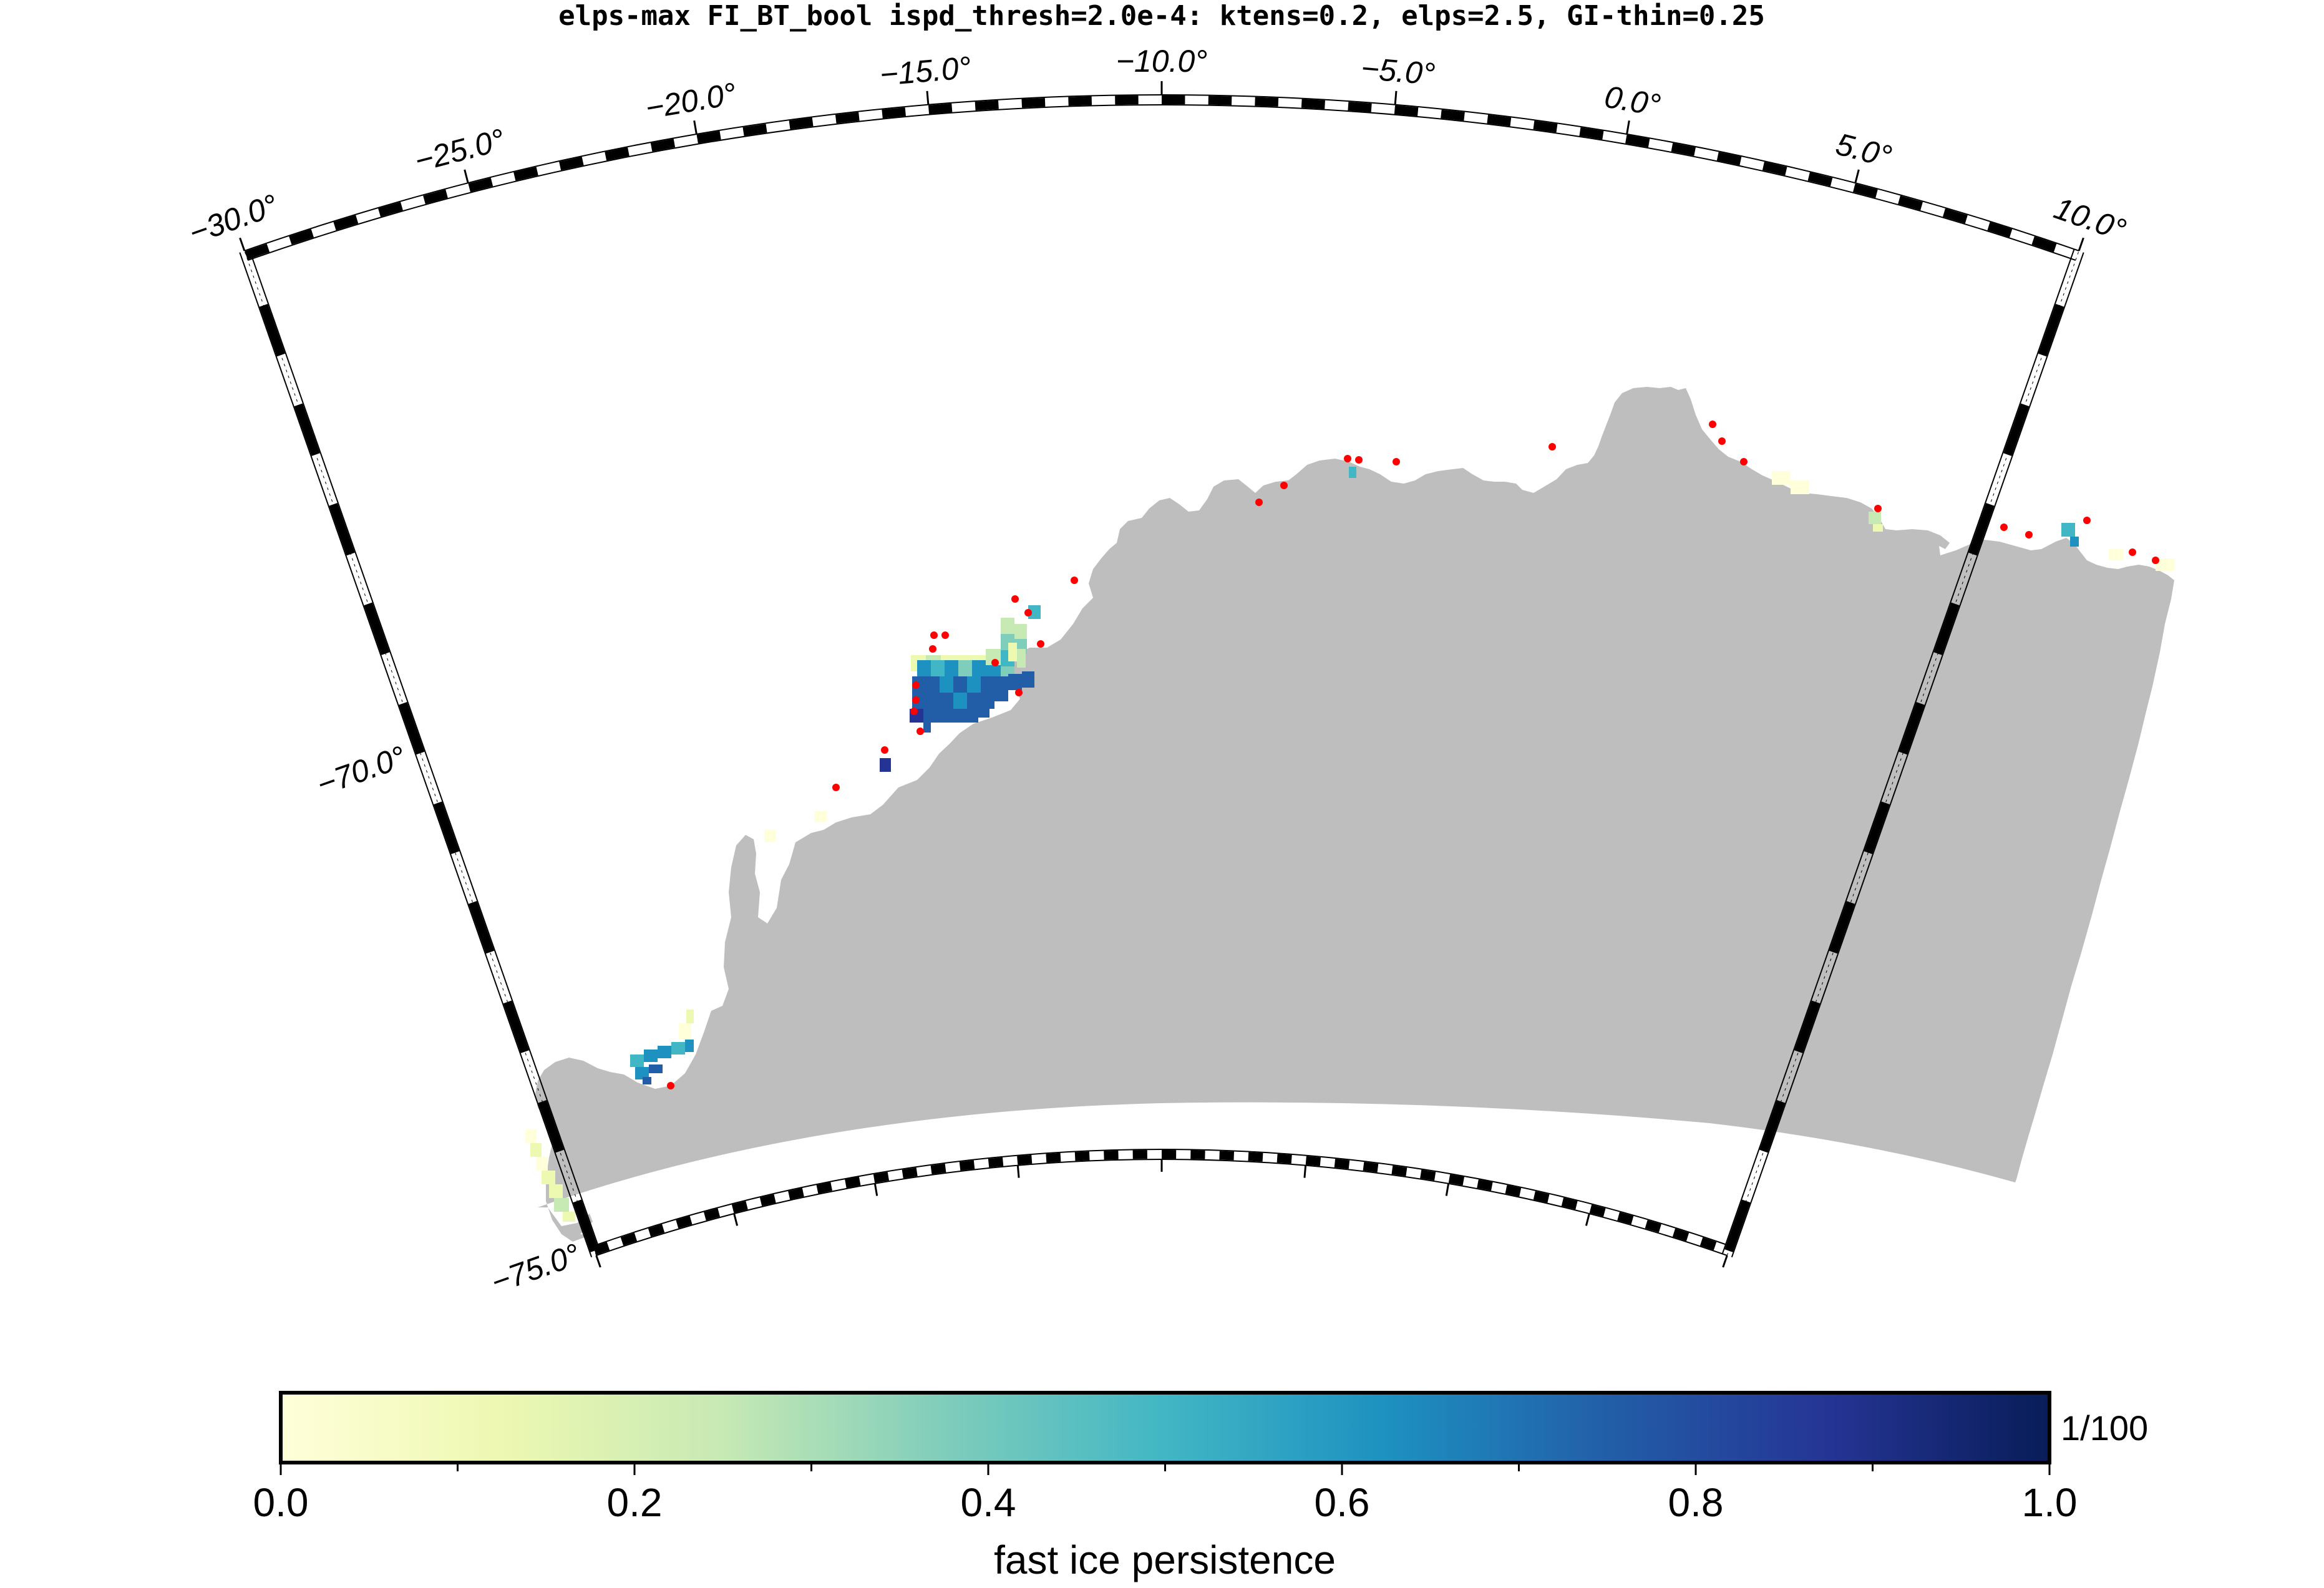 This screenshot has height=1588, width=2324. I want to click on colorbar-tick-label: 0.2, so click(635, 1502).